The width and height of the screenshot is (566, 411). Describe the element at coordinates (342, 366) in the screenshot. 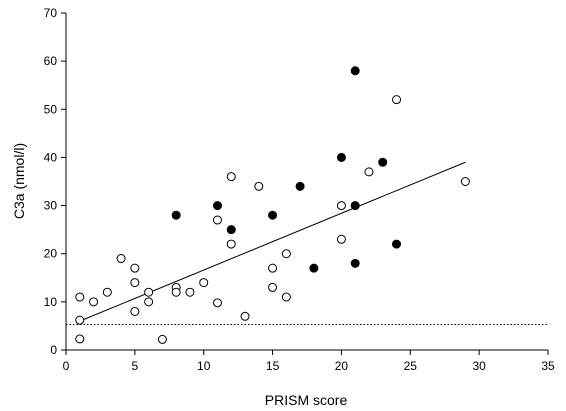

I see `x-tick-label: 20` at that location.